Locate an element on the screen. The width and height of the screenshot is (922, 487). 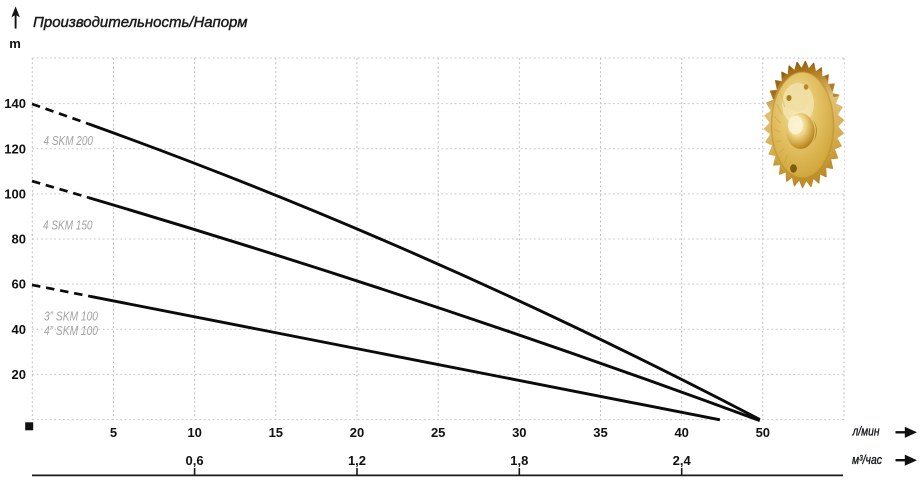
svg-text: 0,6 is located at coordinates (195, 460).